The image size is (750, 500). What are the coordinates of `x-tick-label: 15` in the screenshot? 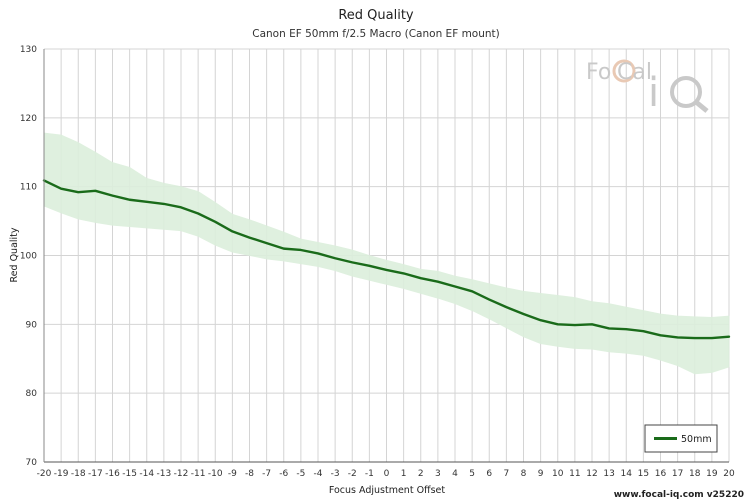 It's located at (643, 474).